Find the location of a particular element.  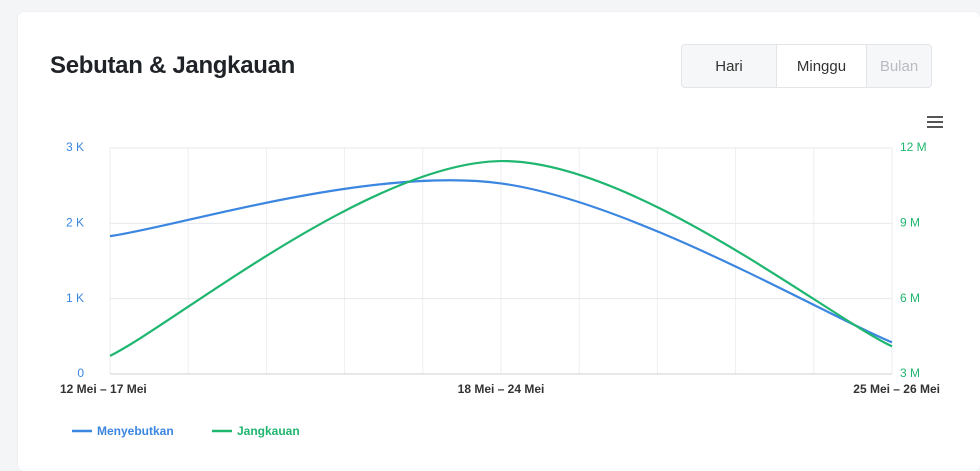

x-tick-label: 25 Mei – 26 Mei is located at coordinates (896, 389).